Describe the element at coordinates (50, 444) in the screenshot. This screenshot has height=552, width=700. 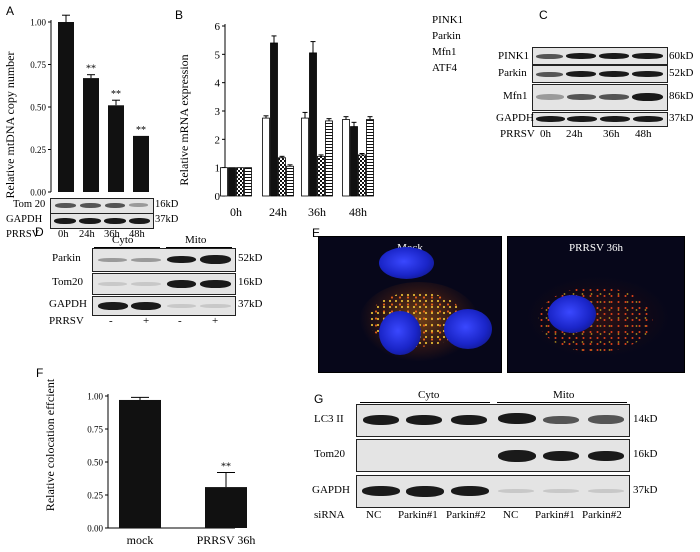
I see `y-axis-label: Relative colocation effcient` at that location.